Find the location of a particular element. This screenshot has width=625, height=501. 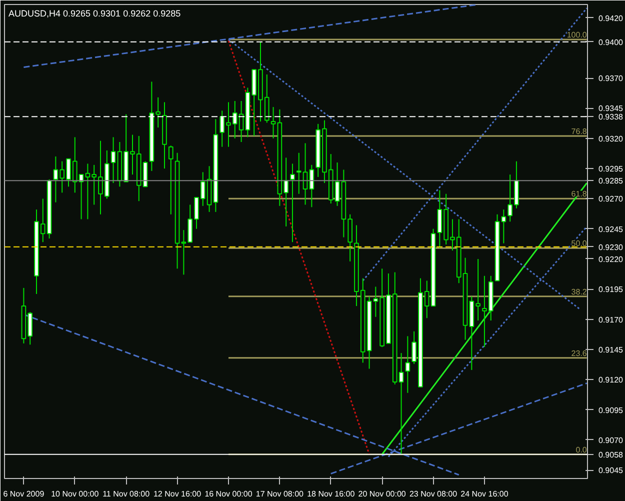

x-tick-label: 16 Nov 00:00 is located at coordinates (228, 494).